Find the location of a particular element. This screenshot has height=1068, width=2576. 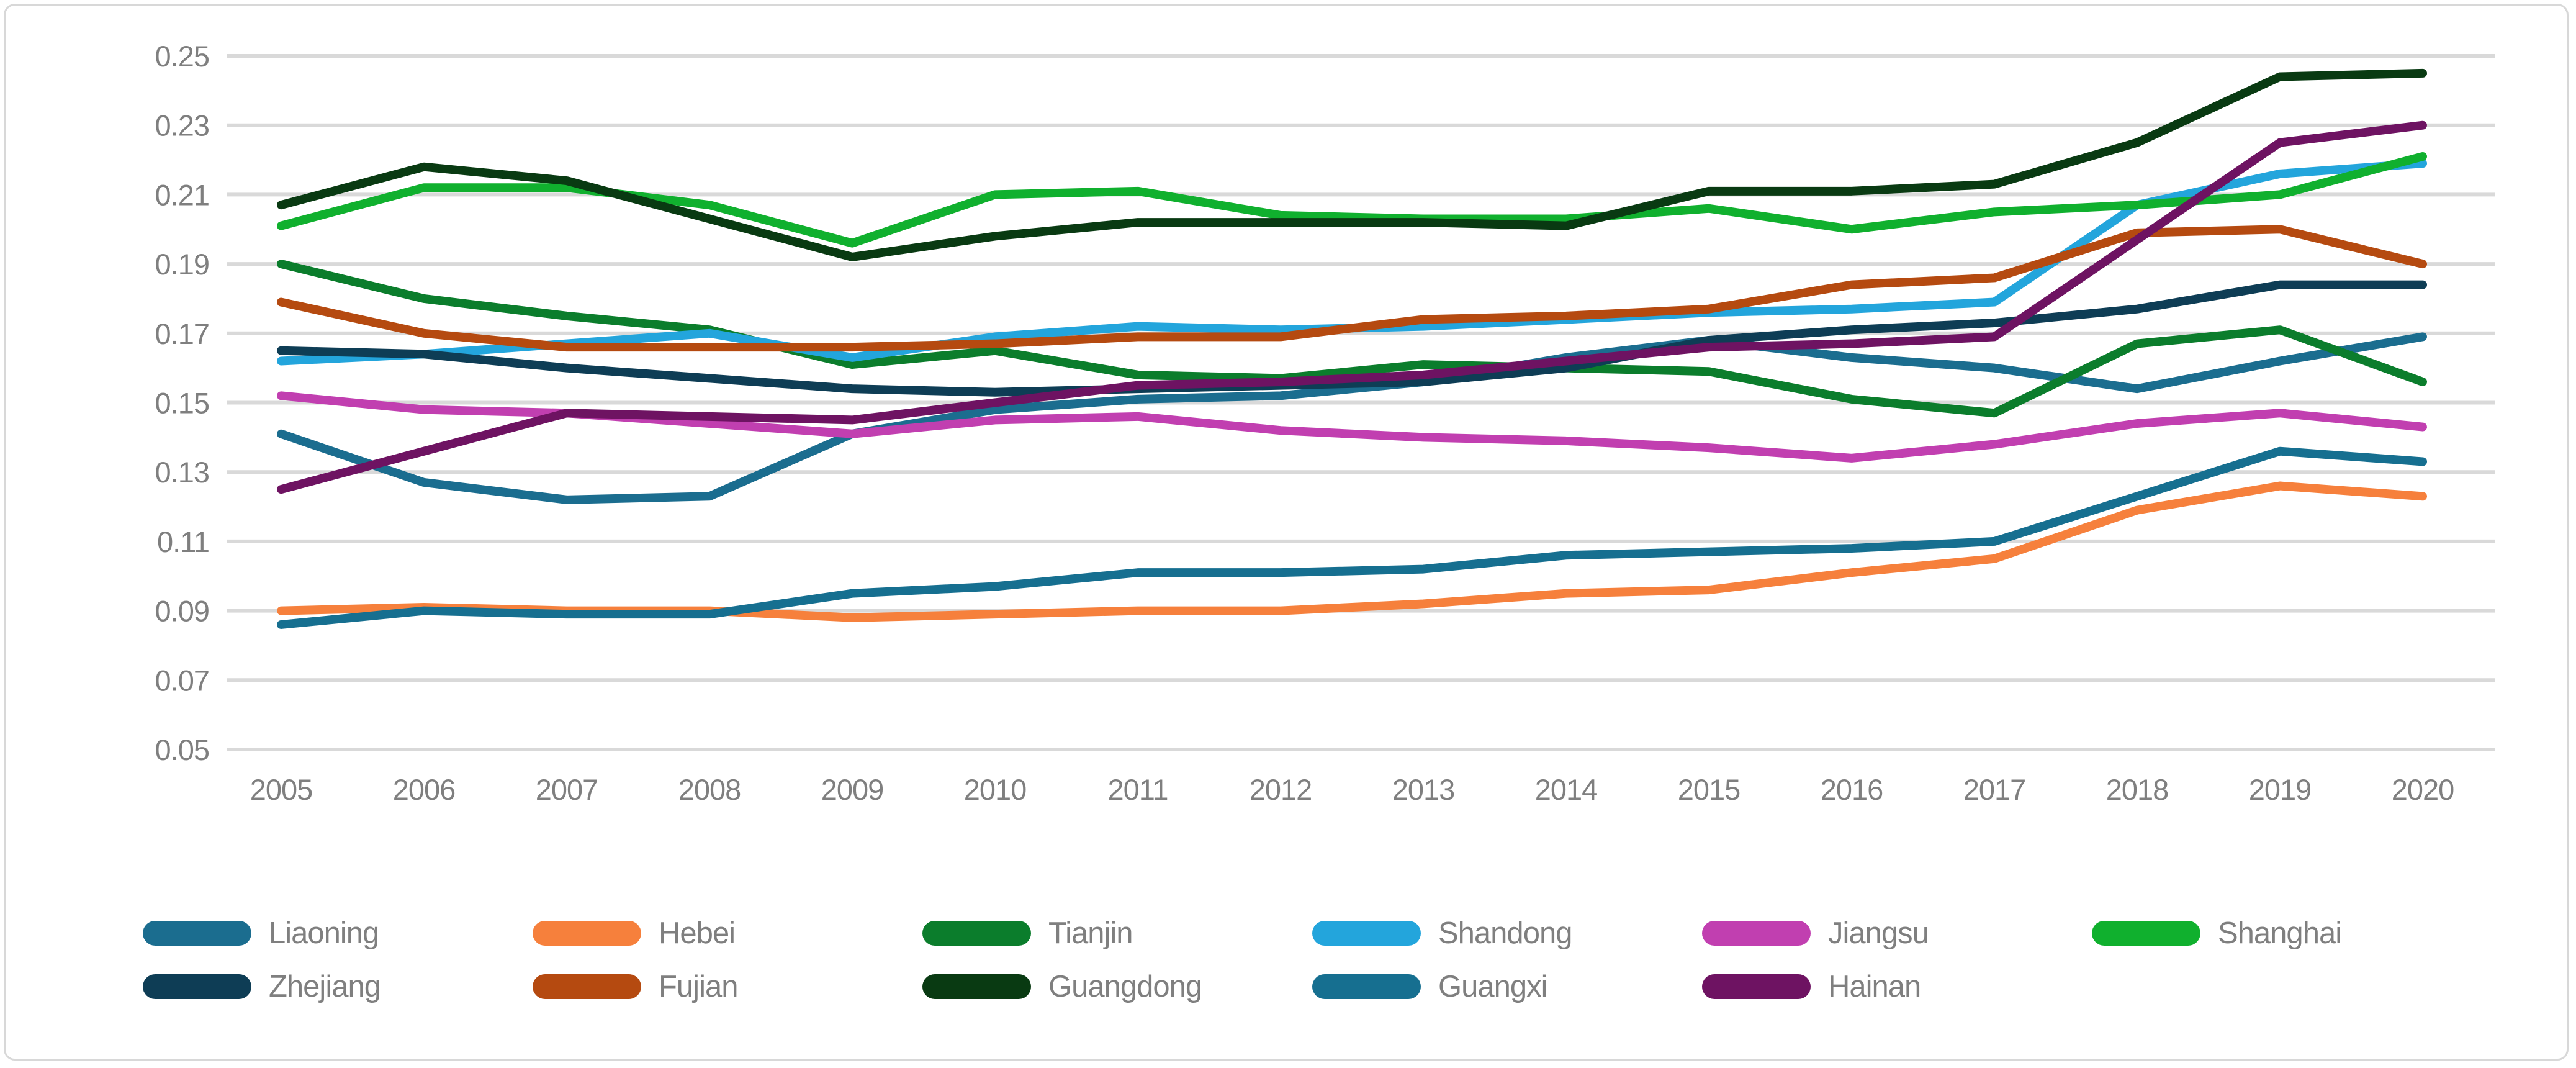

legend-item-shanghai: Shanghai is located at coordinates (2217, 933).